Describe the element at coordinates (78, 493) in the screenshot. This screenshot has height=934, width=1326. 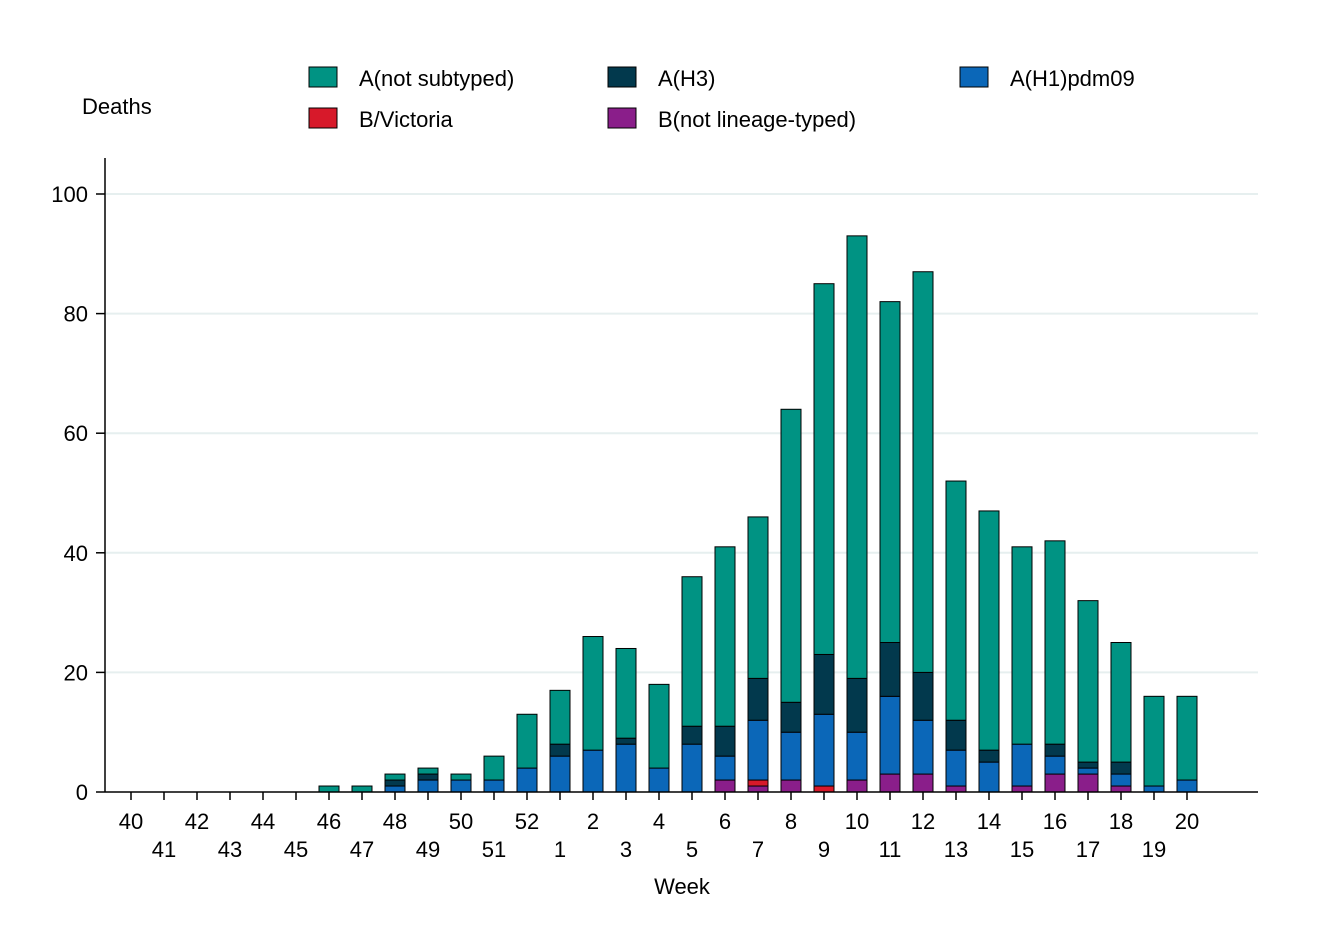
I see `y-axis-ticks: 0 20 40 60 80 100` at that location.